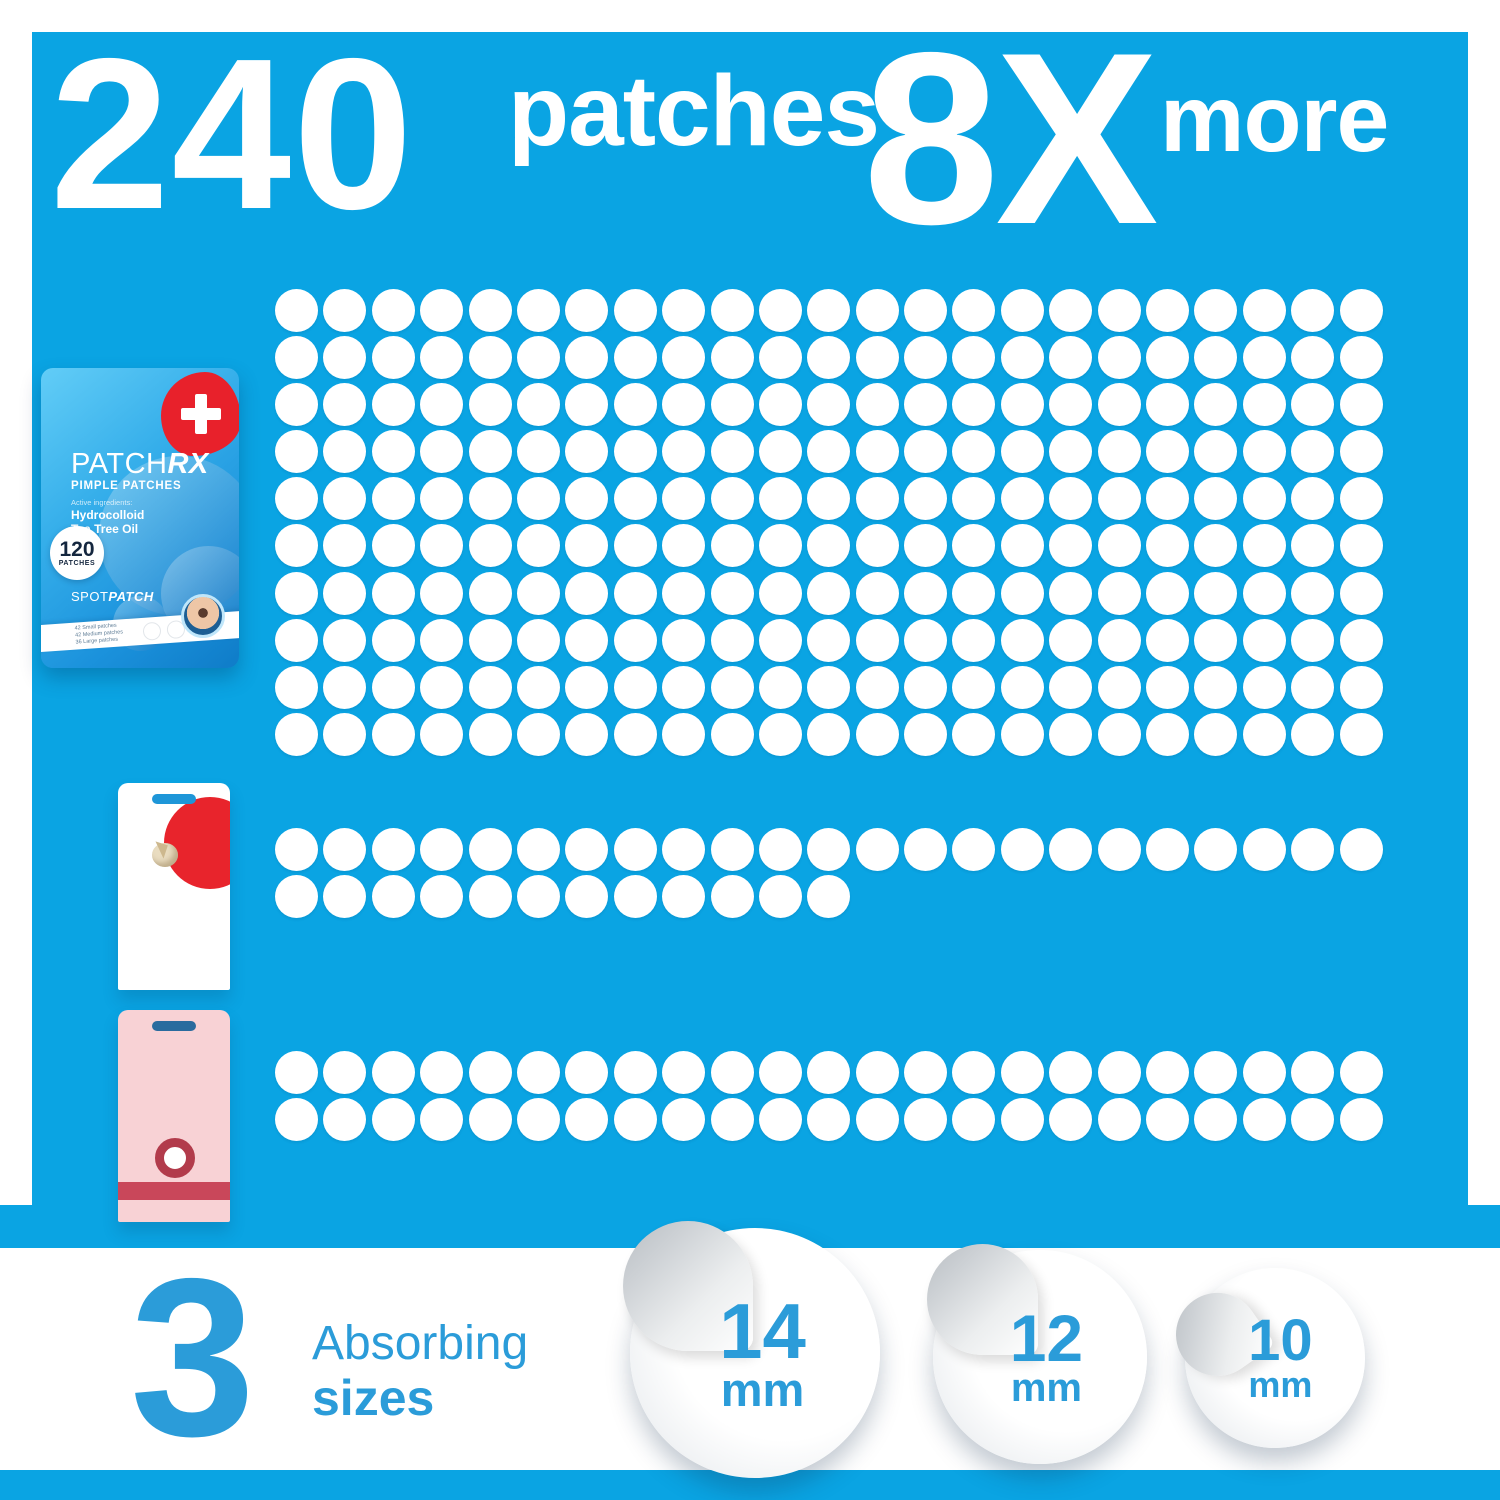 This screenshot has height=1500, width=1500. What do you see at coordinates (102, 502) in the screenshot?
I see `active-ingredients-label: Active ingredients:` at bounding box center [102, 502].